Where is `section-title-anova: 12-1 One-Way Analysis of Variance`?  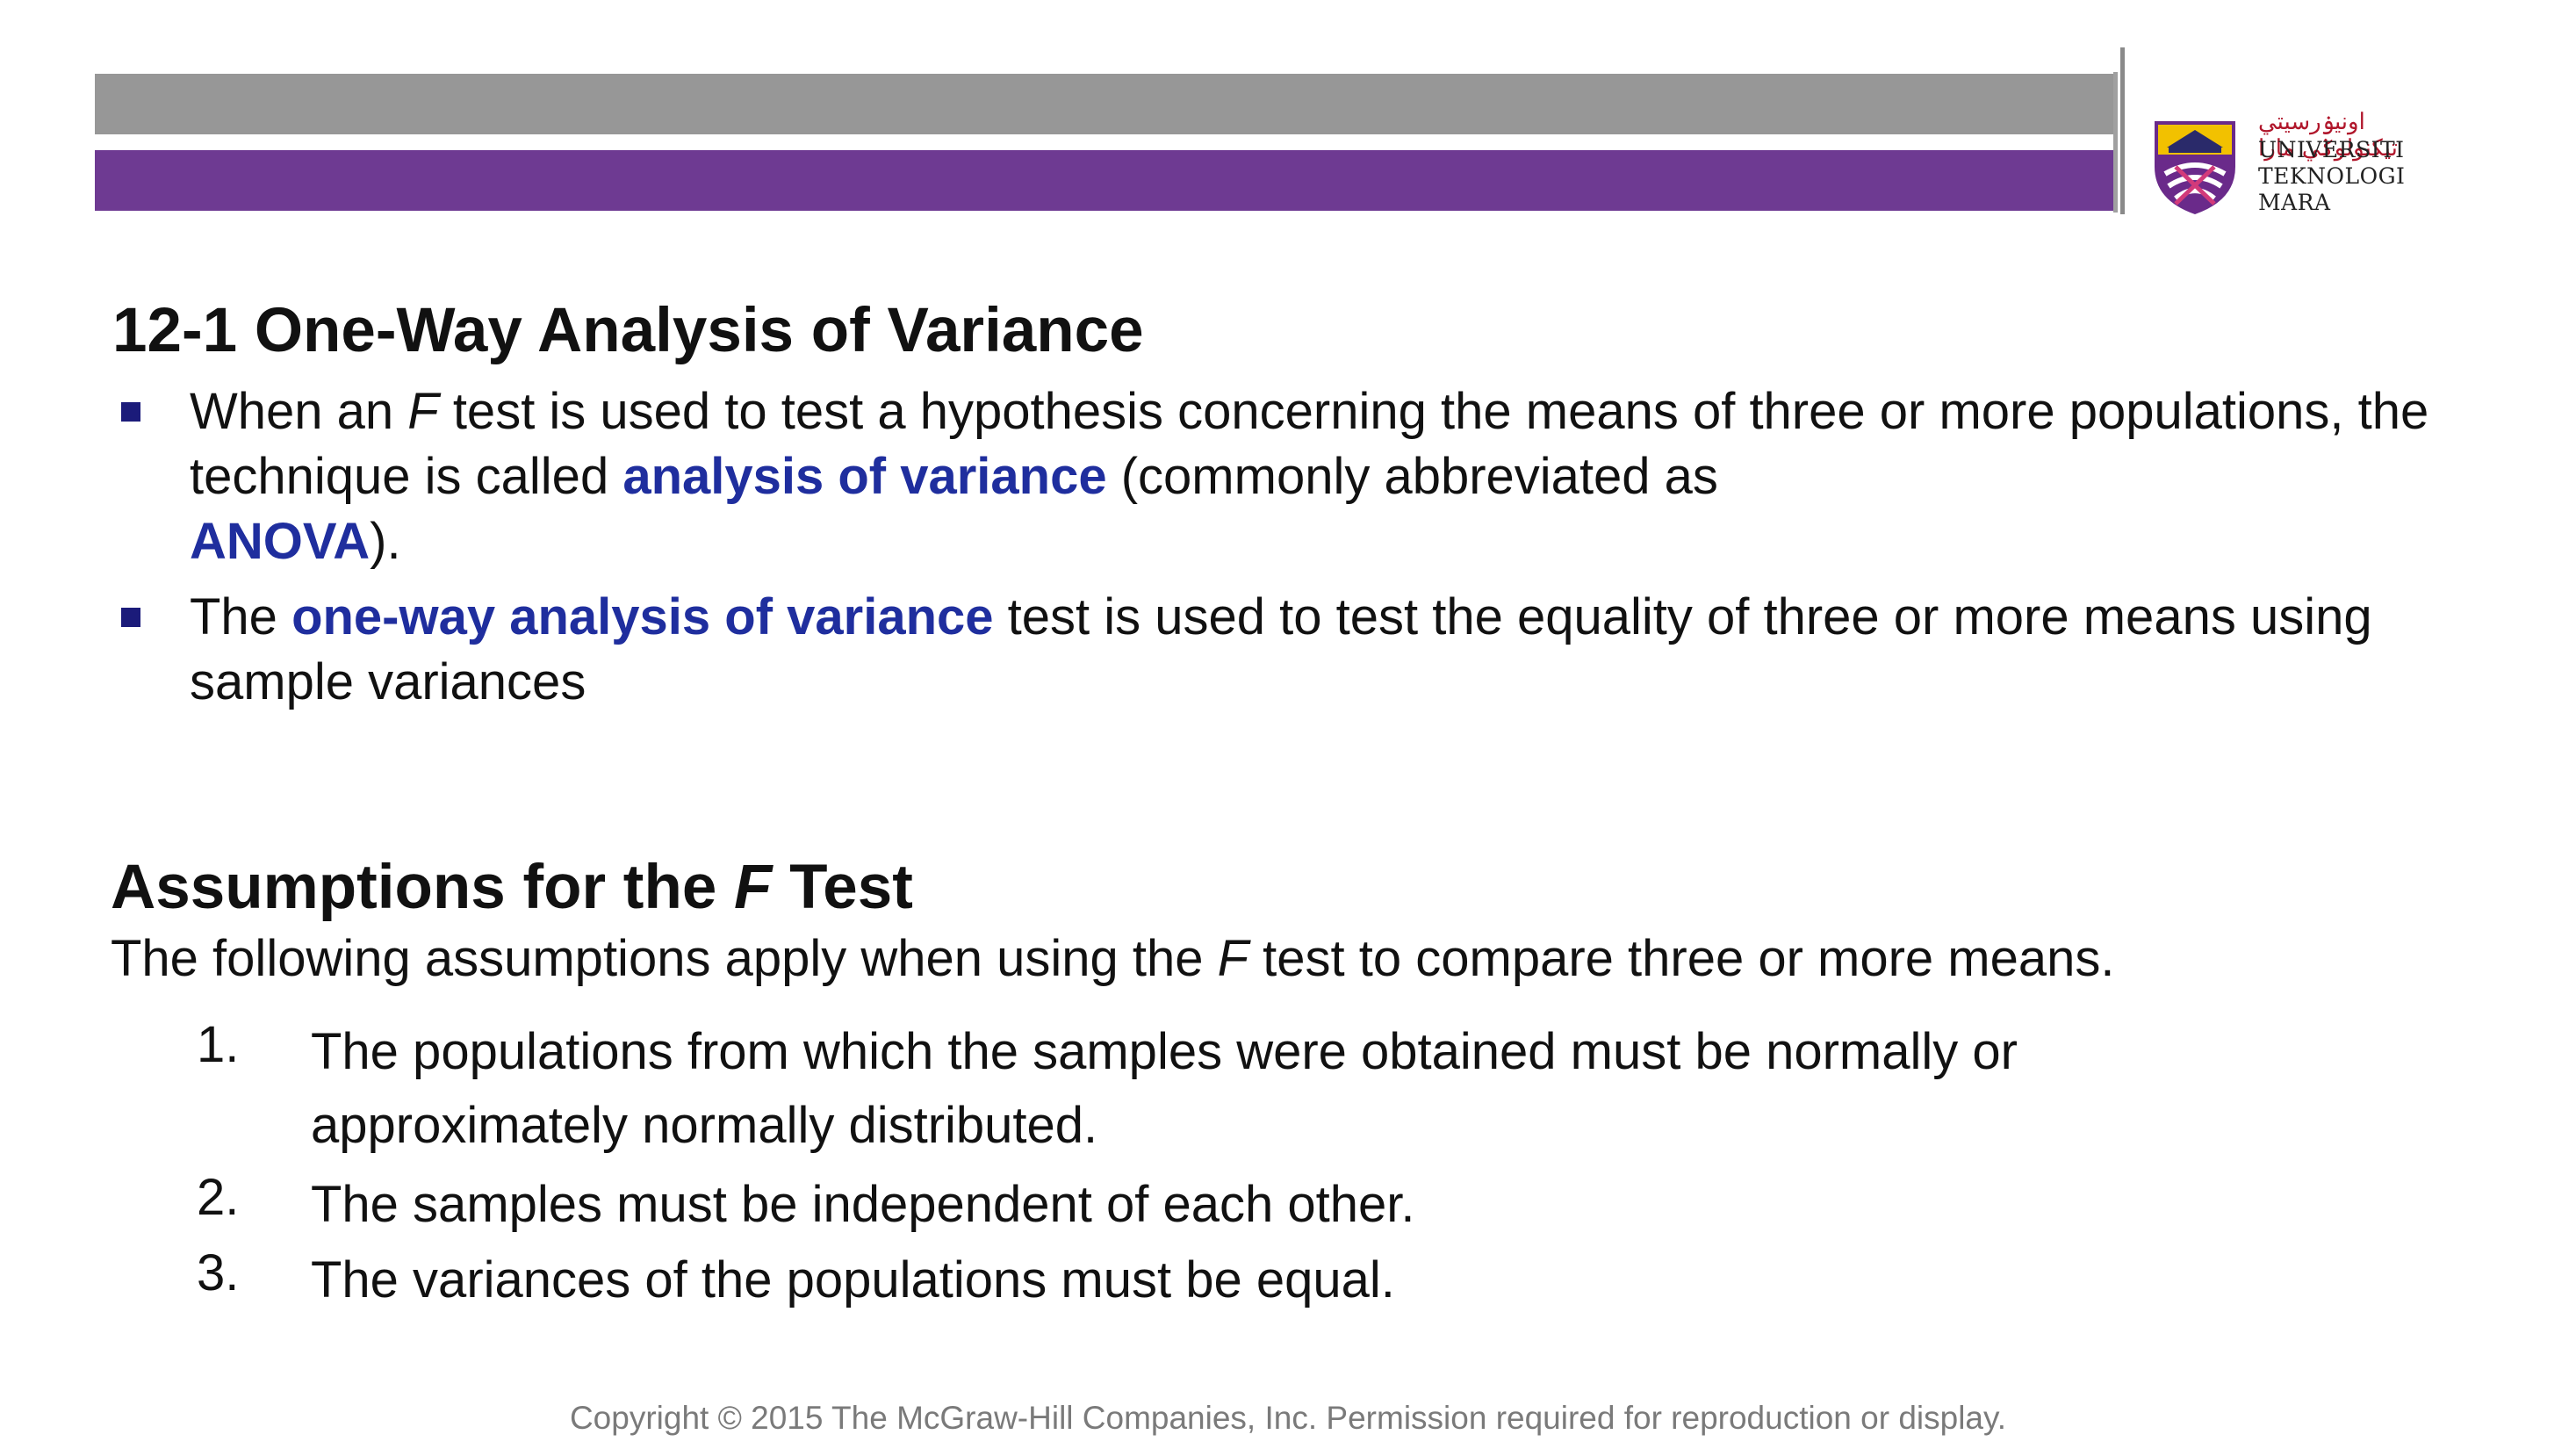 section-title-anova: 12-1 One-Way Analysis of Variance is located at coordinates (628, 330).